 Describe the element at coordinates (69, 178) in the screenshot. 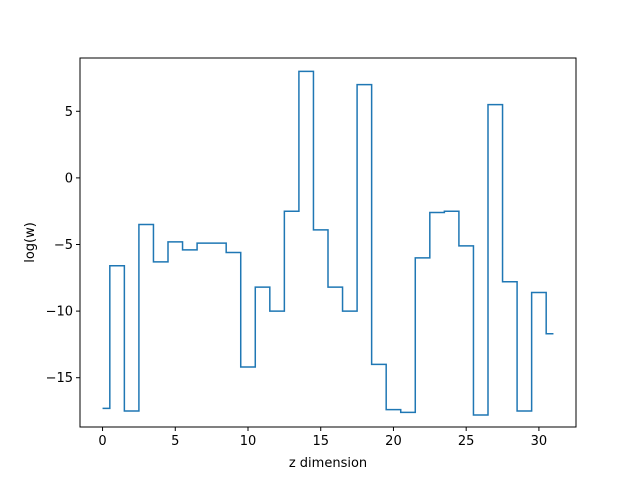

I see `y-tick-label: 0` at that location.